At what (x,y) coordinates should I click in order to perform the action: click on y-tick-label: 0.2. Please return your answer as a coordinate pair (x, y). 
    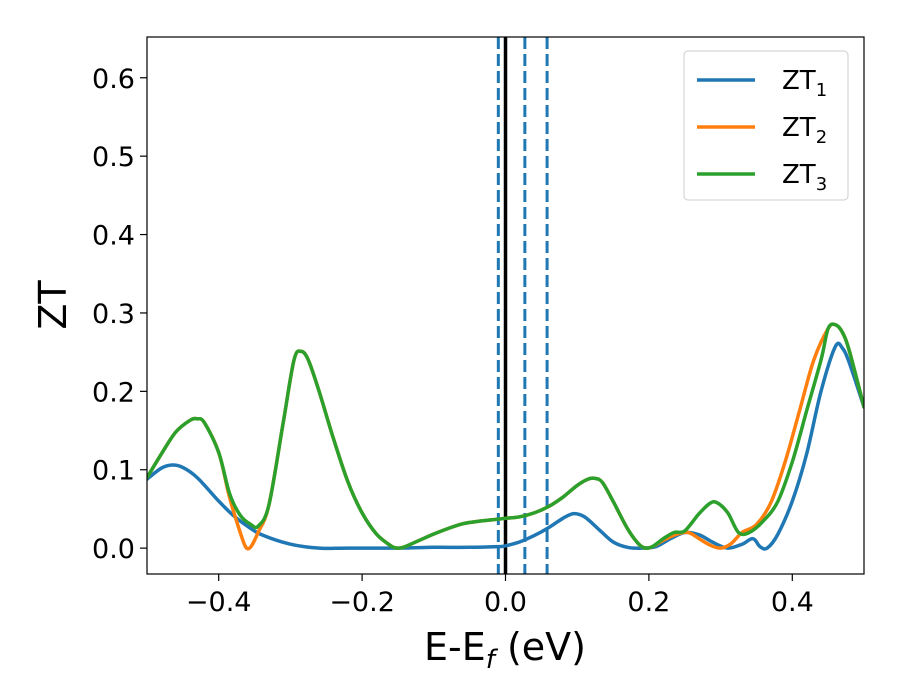
    Looking at the image, I should click on (113, 392).